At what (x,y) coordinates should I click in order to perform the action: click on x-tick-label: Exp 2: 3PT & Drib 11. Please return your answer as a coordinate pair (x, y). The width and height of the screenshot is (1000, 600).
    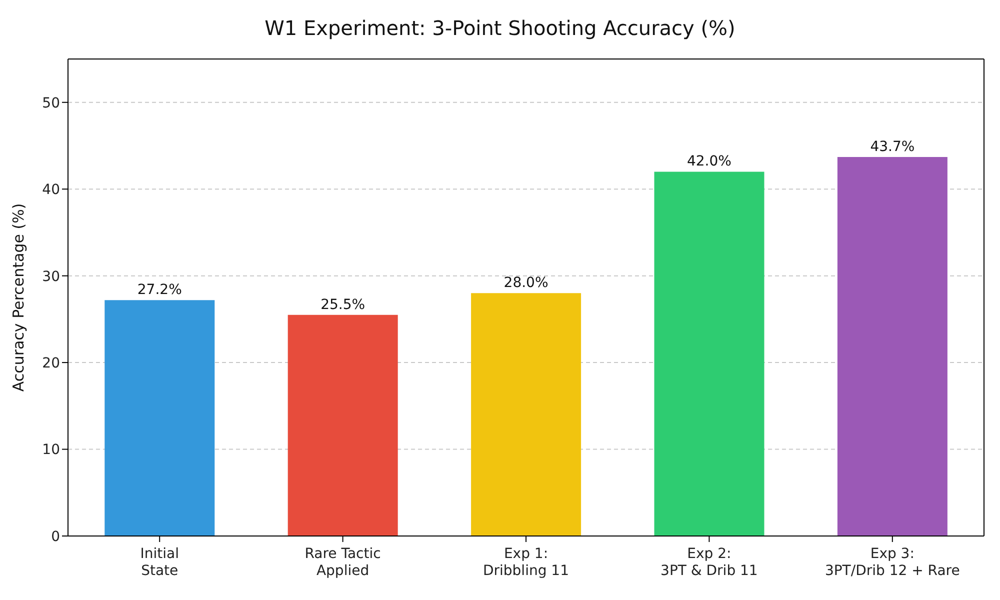
    Looking at the image, I should click on (709, 562).